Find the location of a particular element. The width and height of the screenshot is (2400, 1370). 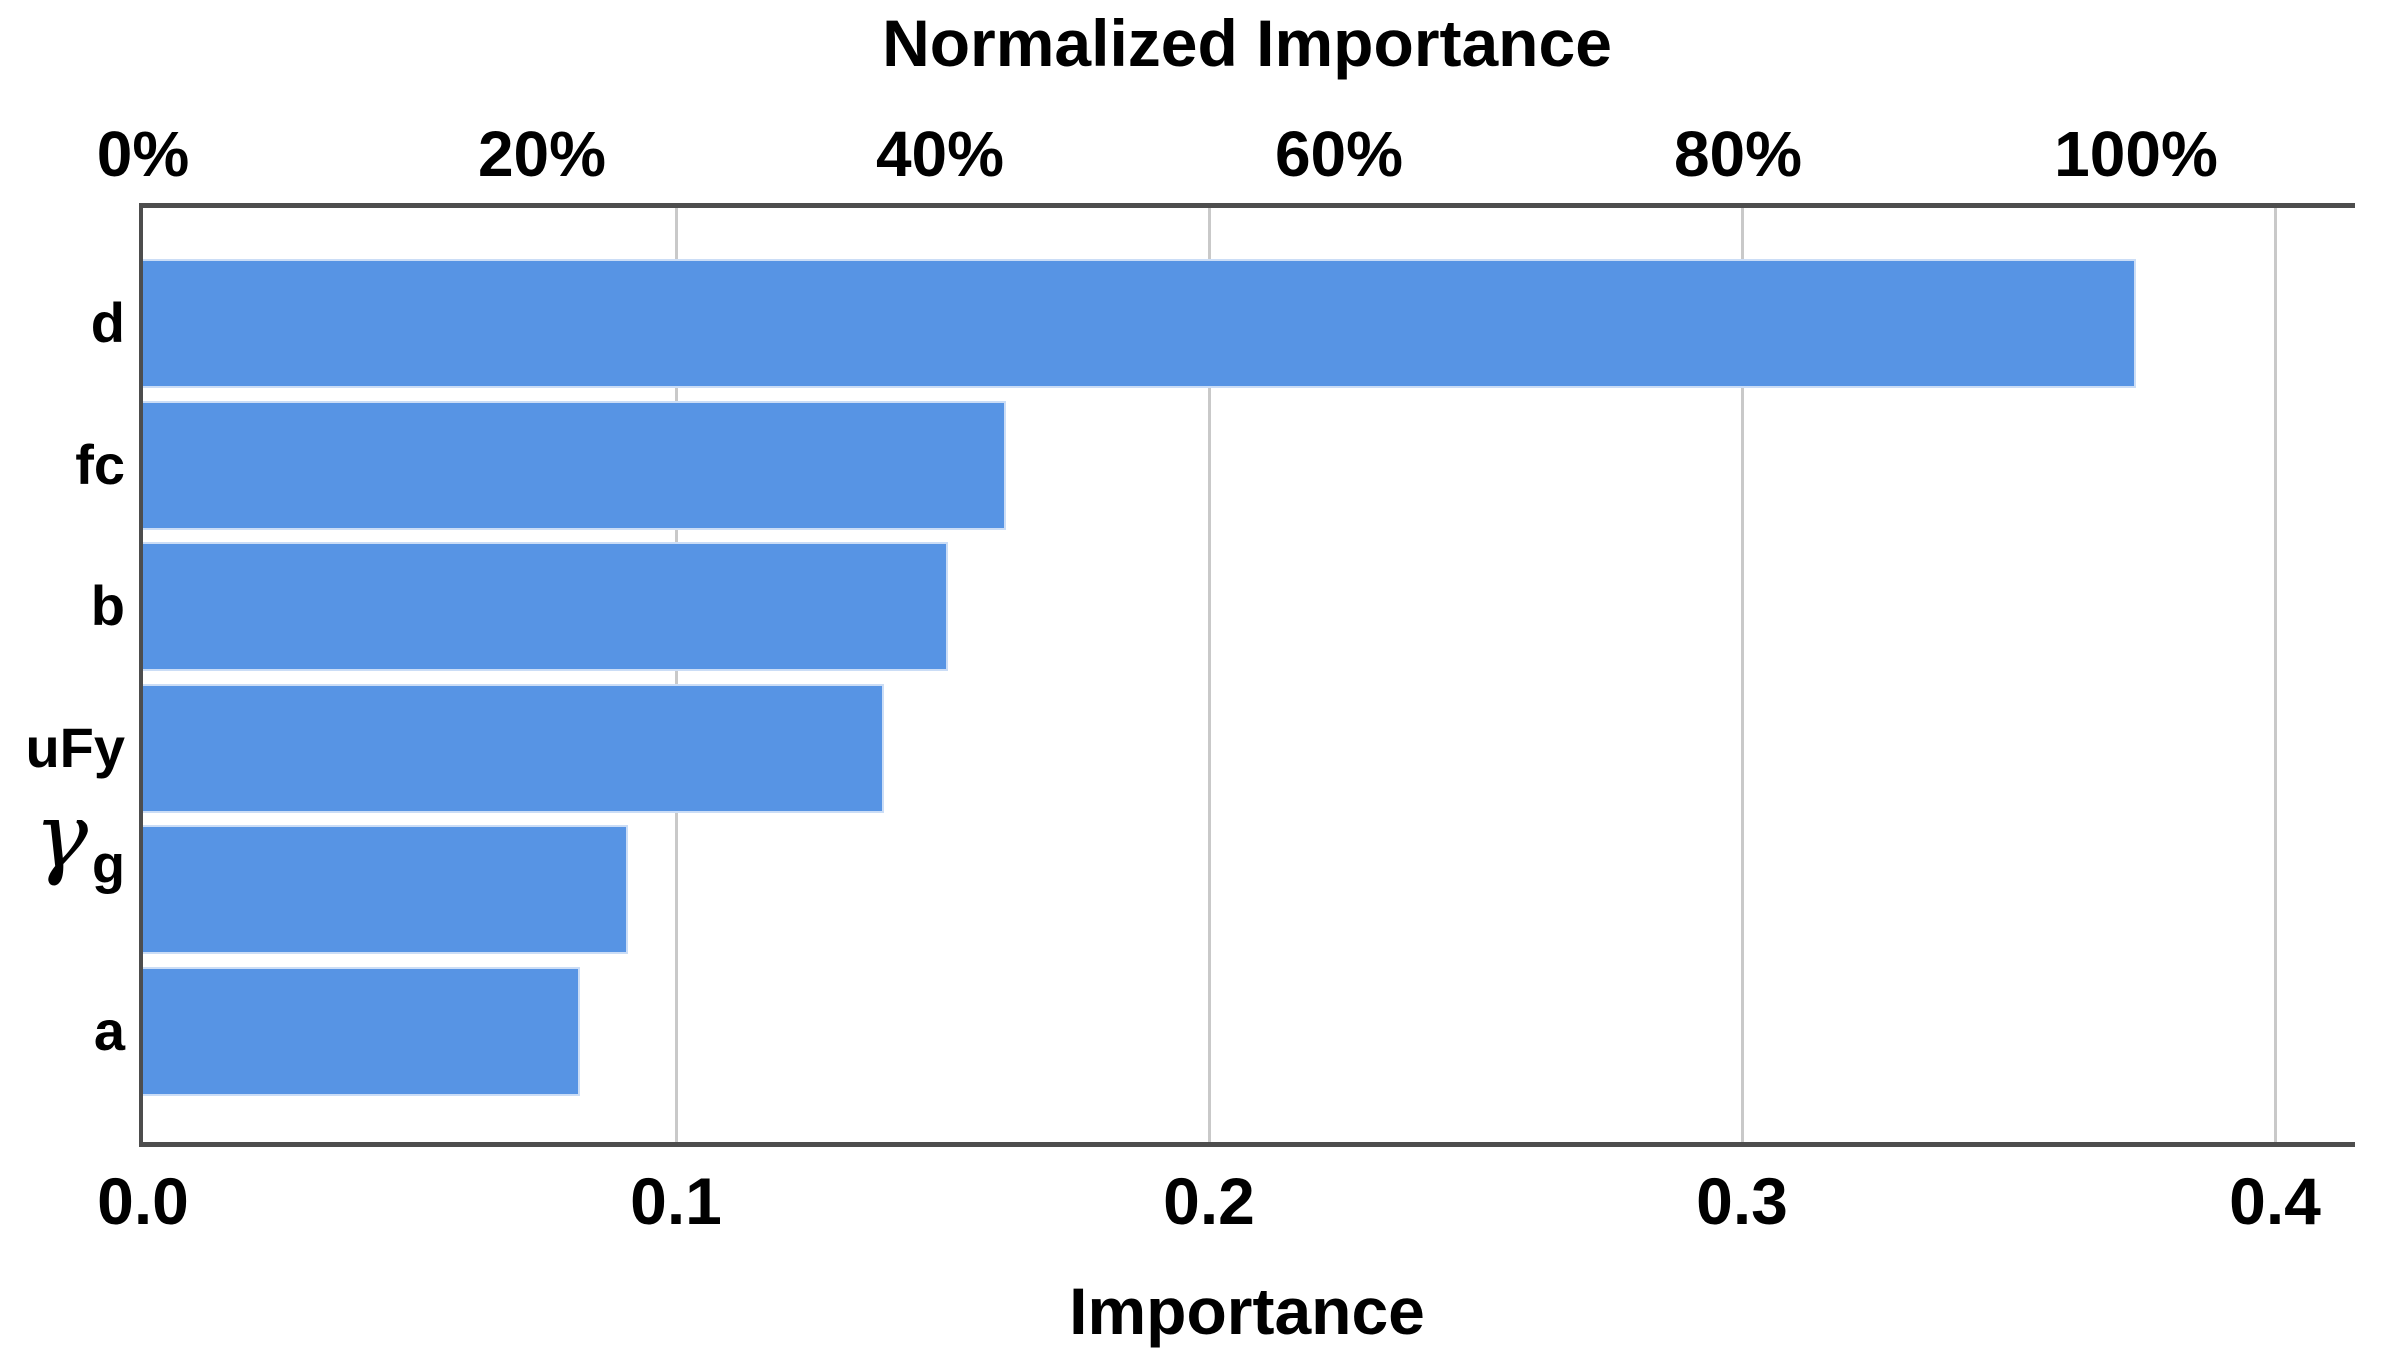

gamma-glyph: γ is located at coordinates (61, 836).